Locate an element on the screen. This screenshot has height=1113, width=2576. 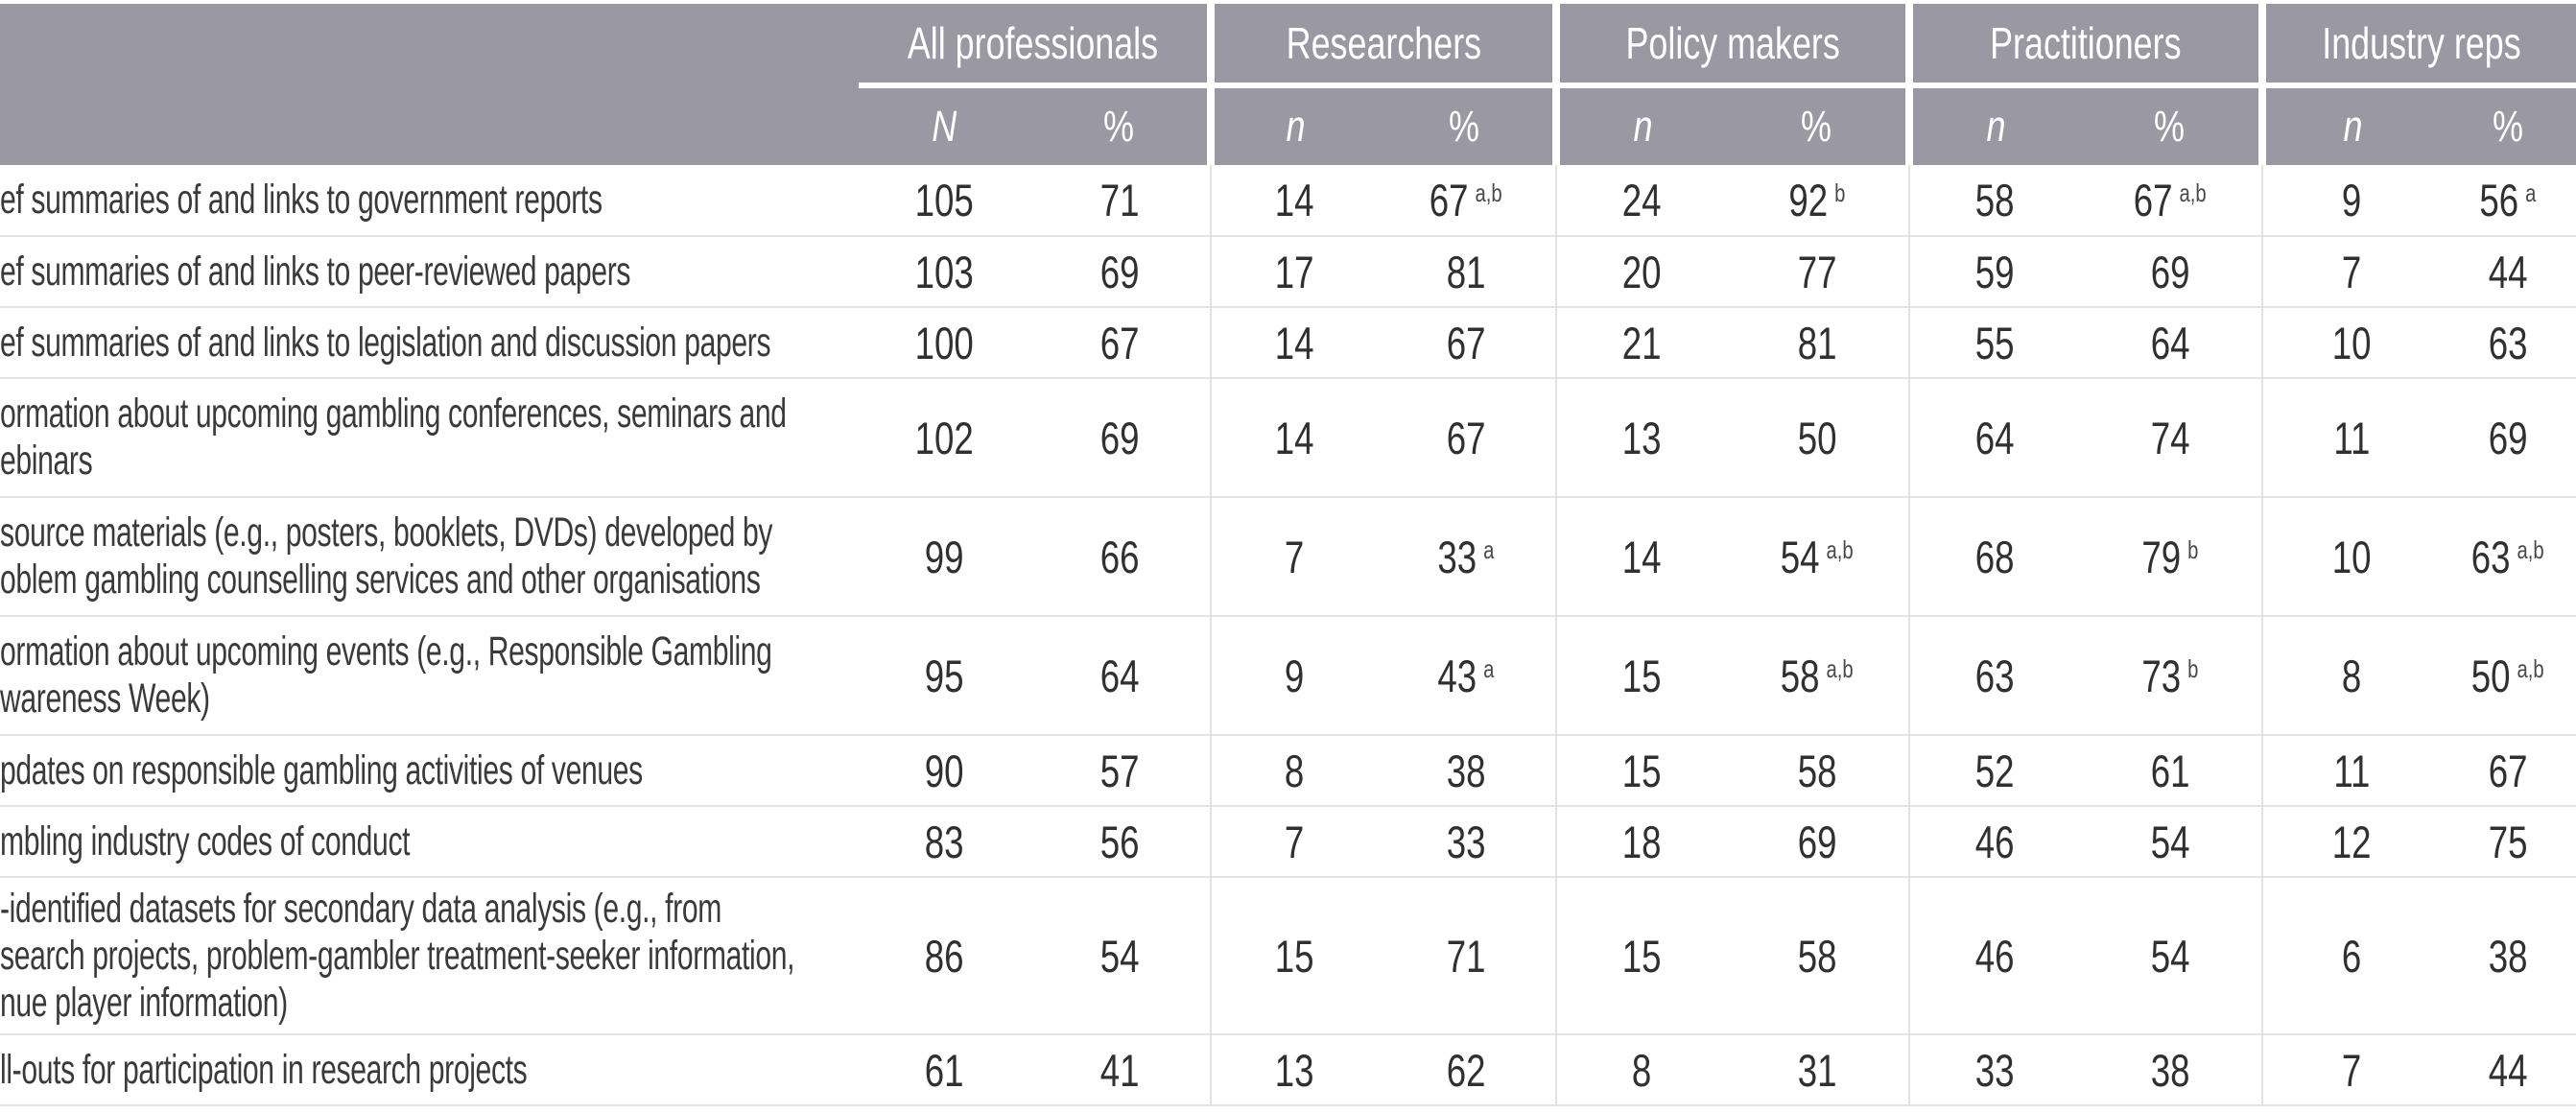
n-cell: 102 is located at coordinates (944, 438).